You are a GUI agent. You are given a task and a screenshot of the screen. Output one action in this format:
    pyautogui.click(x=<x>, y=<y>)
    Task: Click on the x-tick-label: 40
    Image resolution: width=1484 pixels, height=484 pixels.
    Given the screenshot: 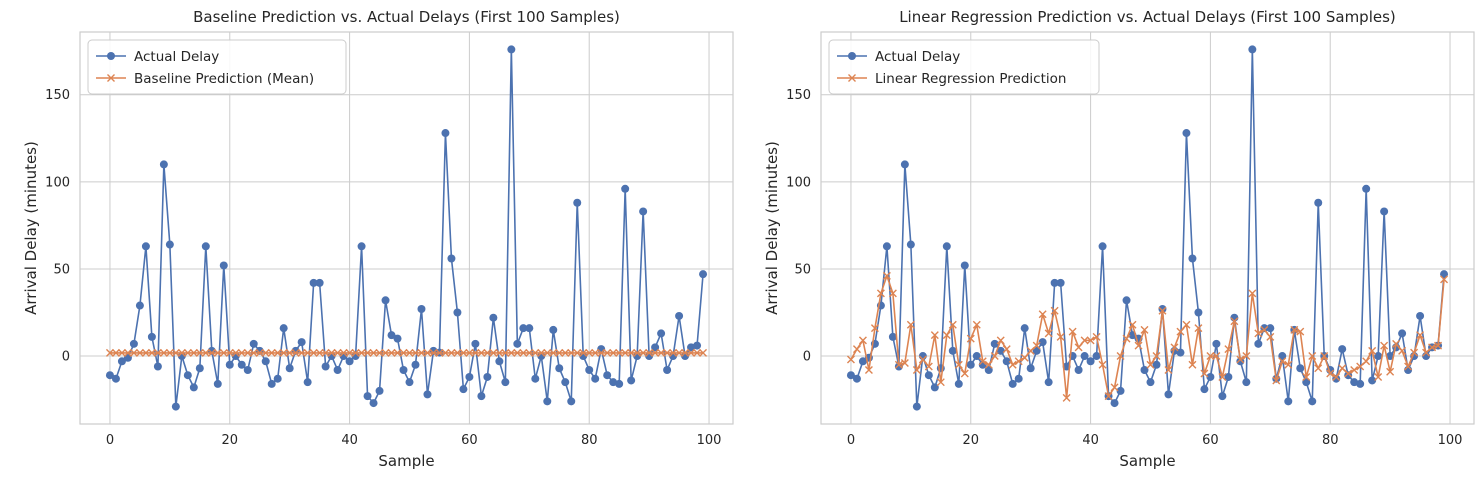 What is the action you would take?
    pyautogui.click(x=1090, y=440)
    